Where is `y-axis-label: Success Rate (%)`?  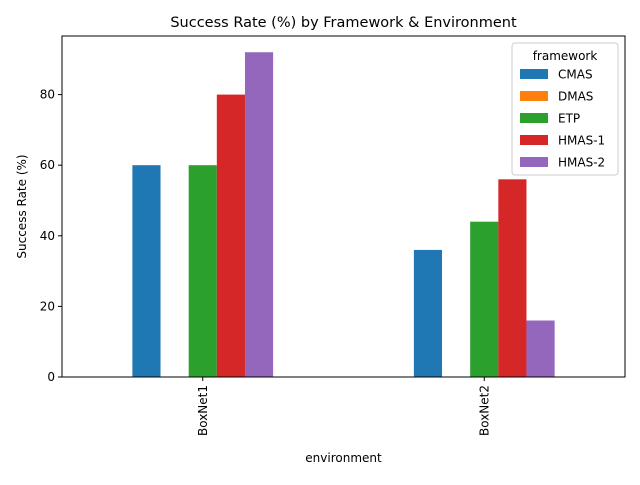 y-axis-label: Success Rate (%) is located at coordinates (22, 206).